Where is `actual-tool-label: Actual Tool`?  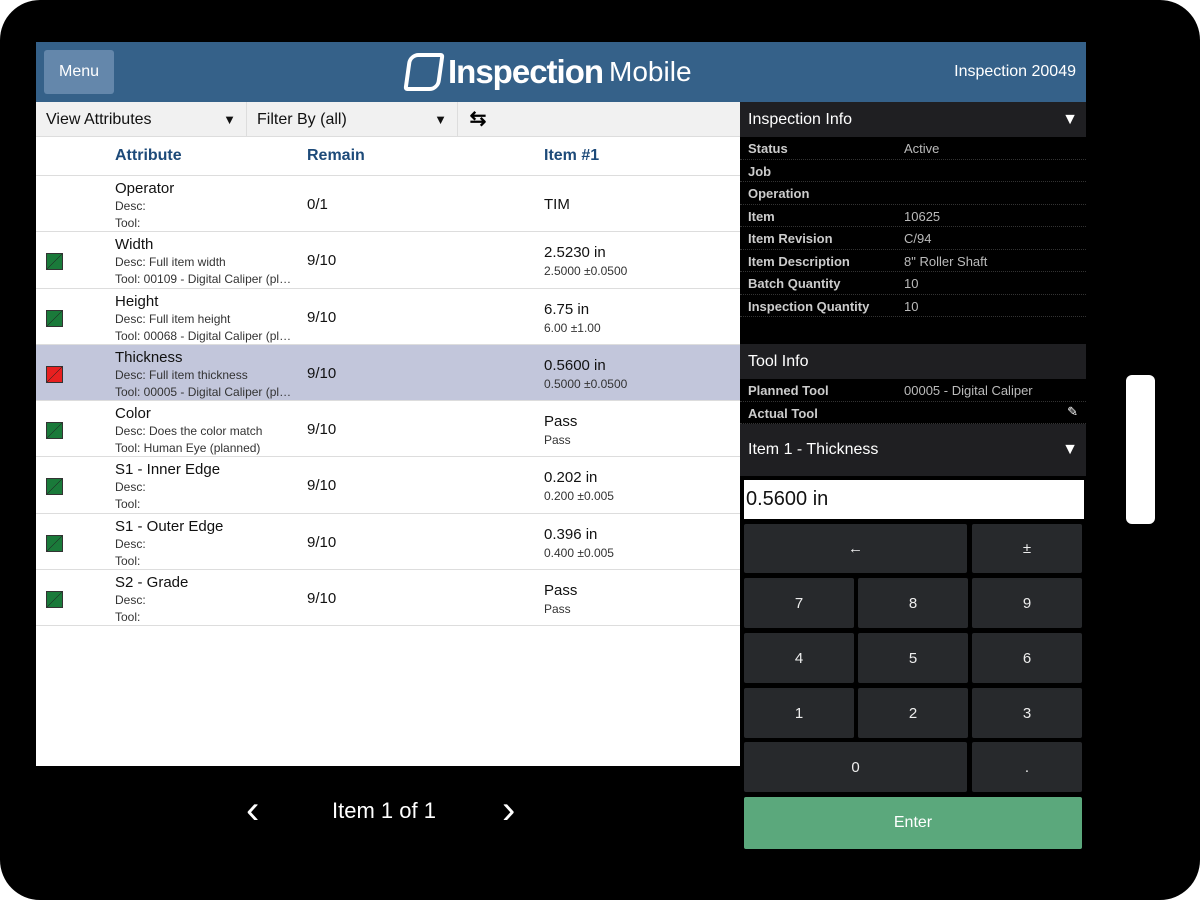 actual-tool-label: Actual Tool is located at coordinates (783, 413).